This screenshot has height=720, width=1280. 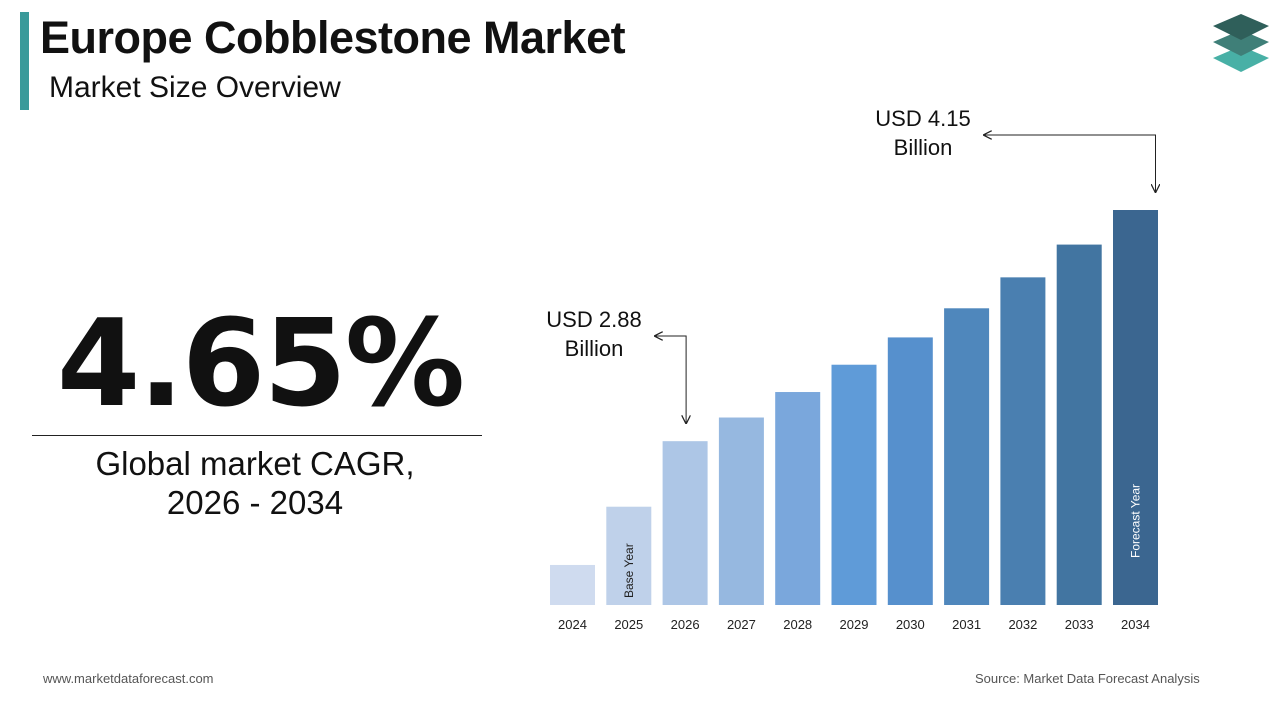 What do you see at coordinates (922, 118) in the screenshot?
I see `callout-2034-line1: USD 4.15` at bounding box center [922, 118].